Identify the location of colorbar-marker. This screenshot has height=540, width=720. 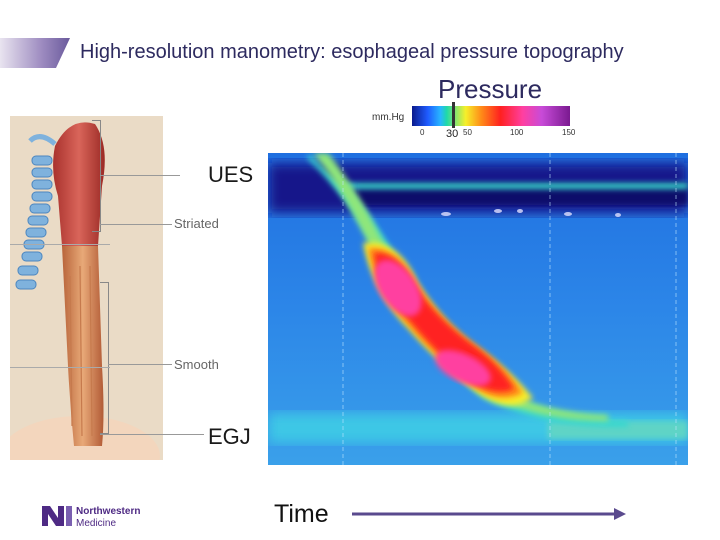
(453, 115).